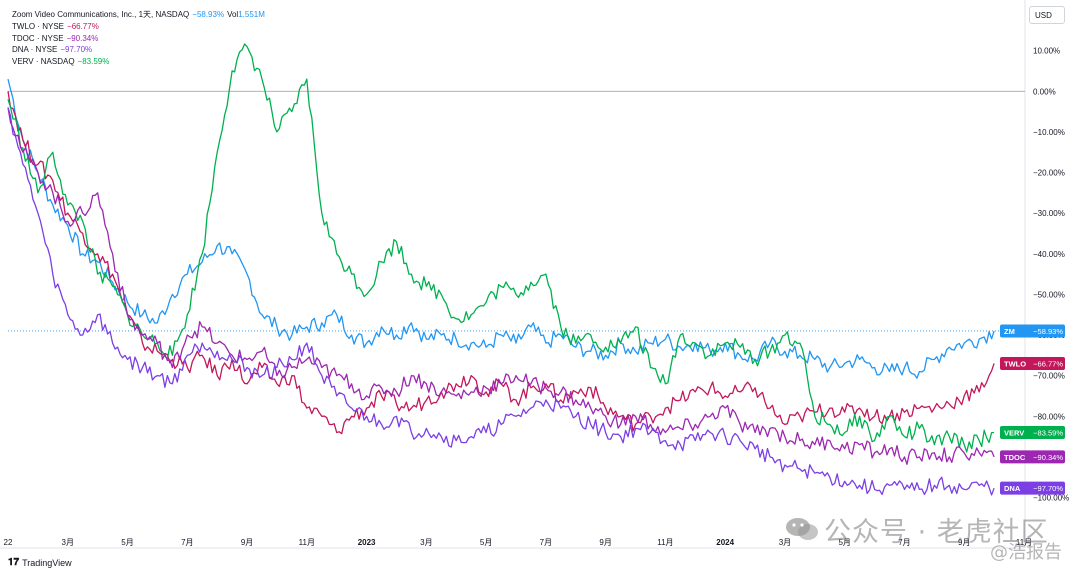 This screenshot has width=1080, height=576. I want to click on legend-main-change: −58.93%, so click(208, 14).